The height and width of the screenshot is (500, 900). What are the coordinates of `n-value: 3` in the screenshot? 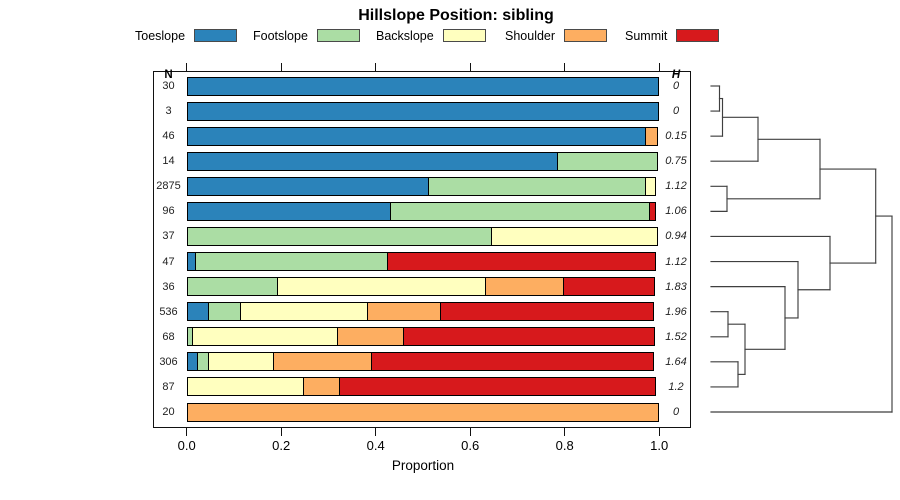 It's located at (168, 111).